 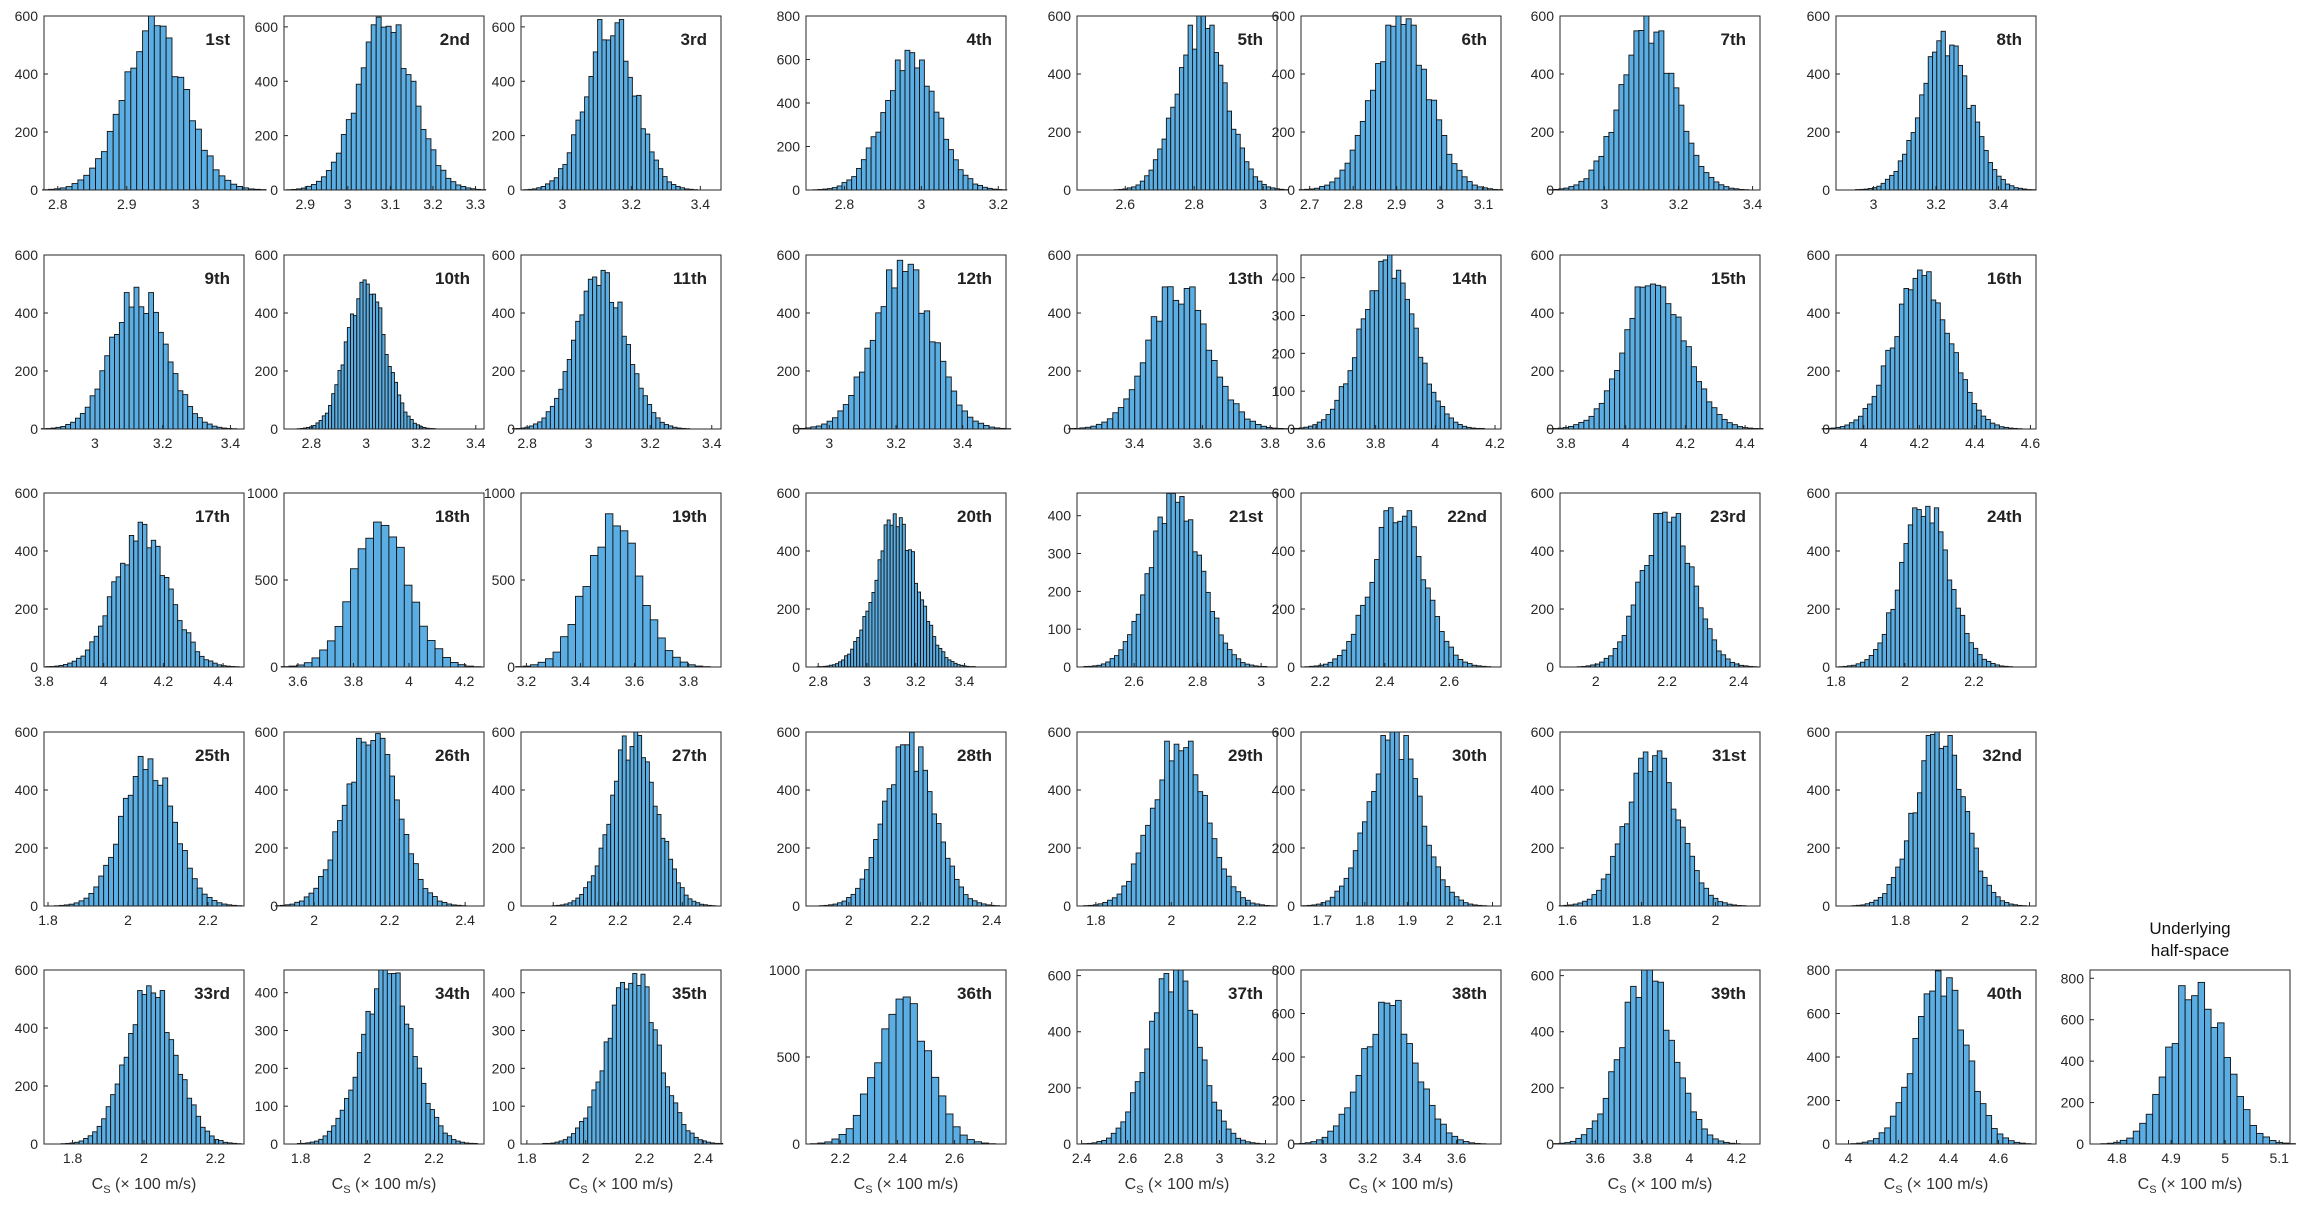 What do you see at coordinates (434, 1158) in the screenshot?
I see `x-tick-label: 2.2` at bounding box center [434, 1158].